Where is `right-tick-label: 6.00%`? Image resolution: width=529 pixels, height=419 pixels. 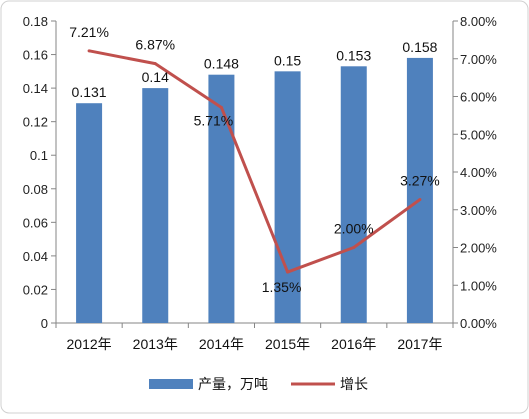 right-tick-label: 6.00% is located at coordinates (478, 97).